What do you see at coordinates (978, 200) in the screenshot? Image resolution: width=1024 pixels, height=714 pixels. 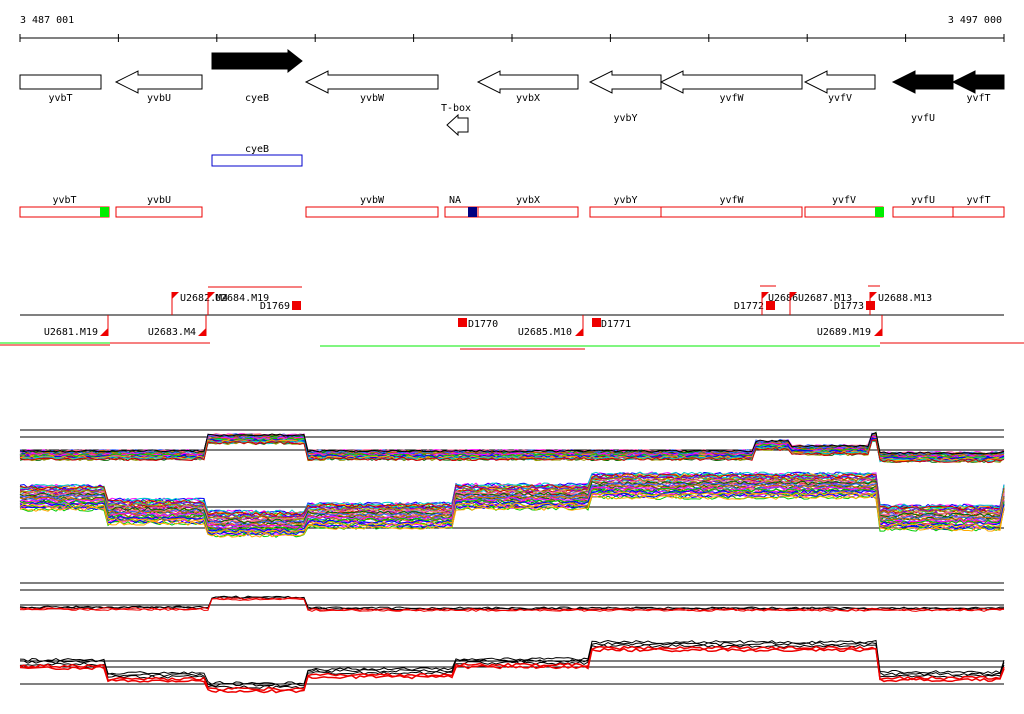 I see `annotation-label-yvfT: yvfT` at bounding box center [978, 200].